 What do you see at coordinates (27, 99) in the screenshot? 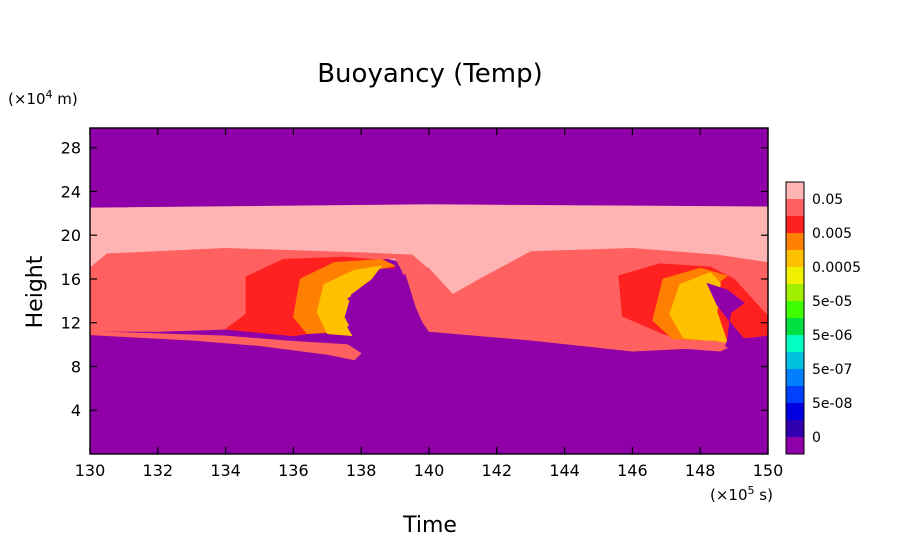
I see `y-unit-prefix: (×10` at bounding box center [27, 99].